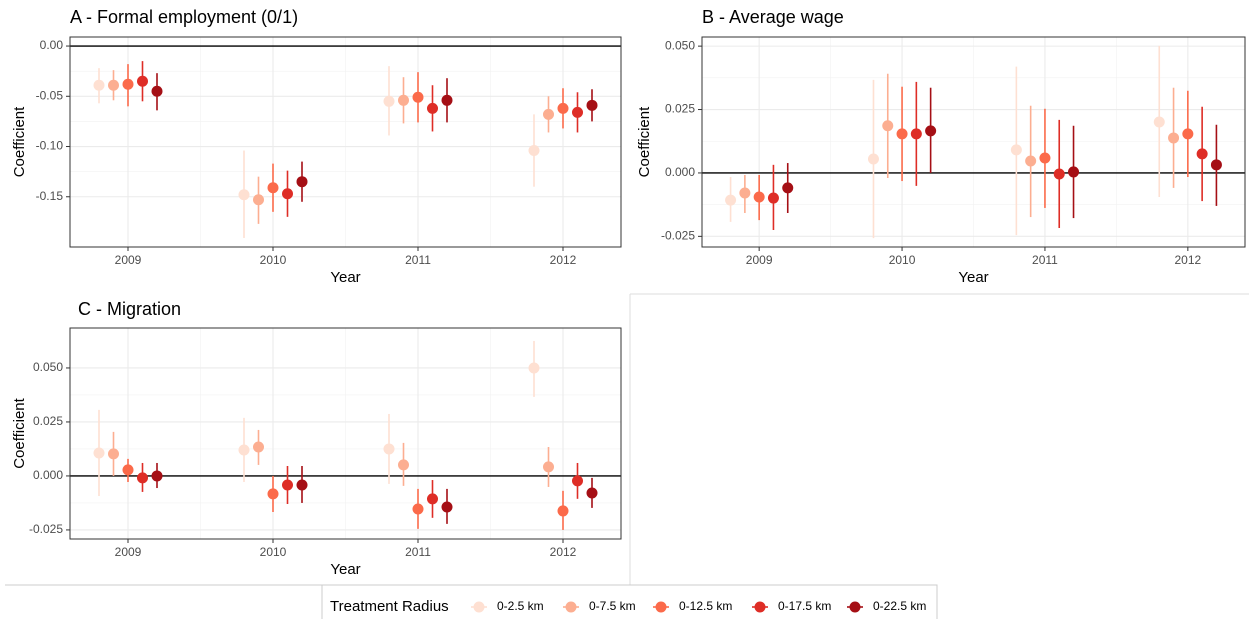  I want to click on x-tick-label: 2009, so click(128, 552).